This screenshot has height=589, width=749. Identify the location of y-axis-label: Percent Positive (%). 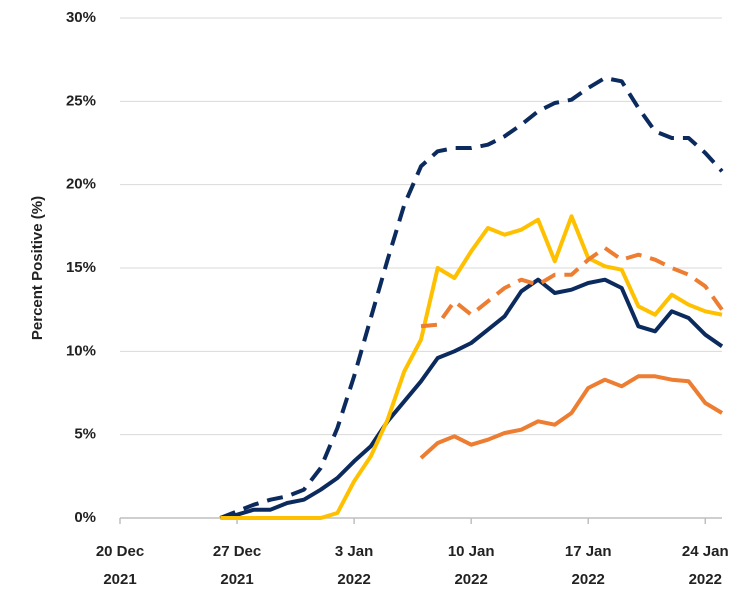
(37, 268).